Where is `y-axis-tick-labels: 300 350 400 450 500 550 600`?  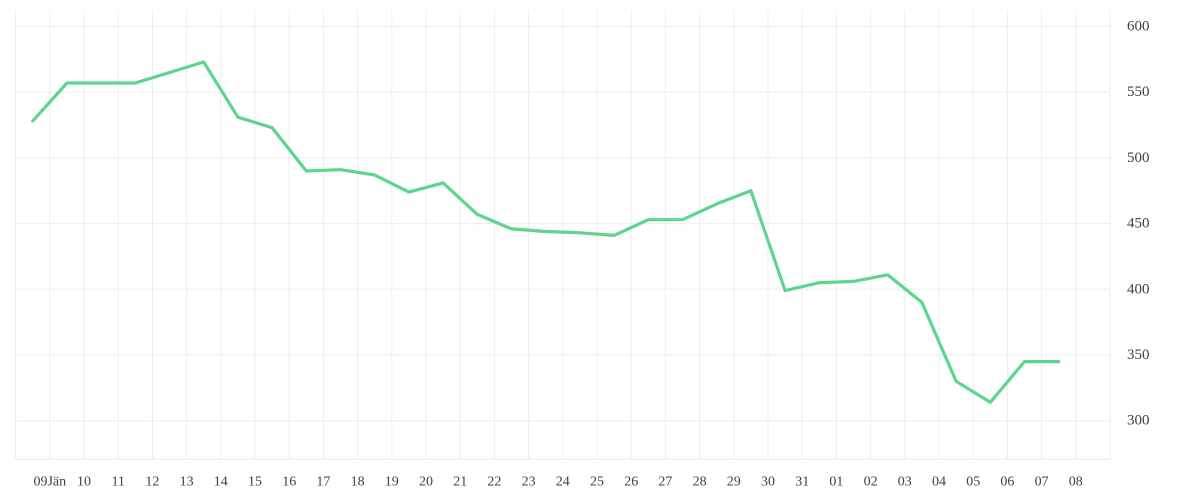 y-axis-tick-labels: 300 350 400 450 500 550 600 is located at coordinates (1138, 224).